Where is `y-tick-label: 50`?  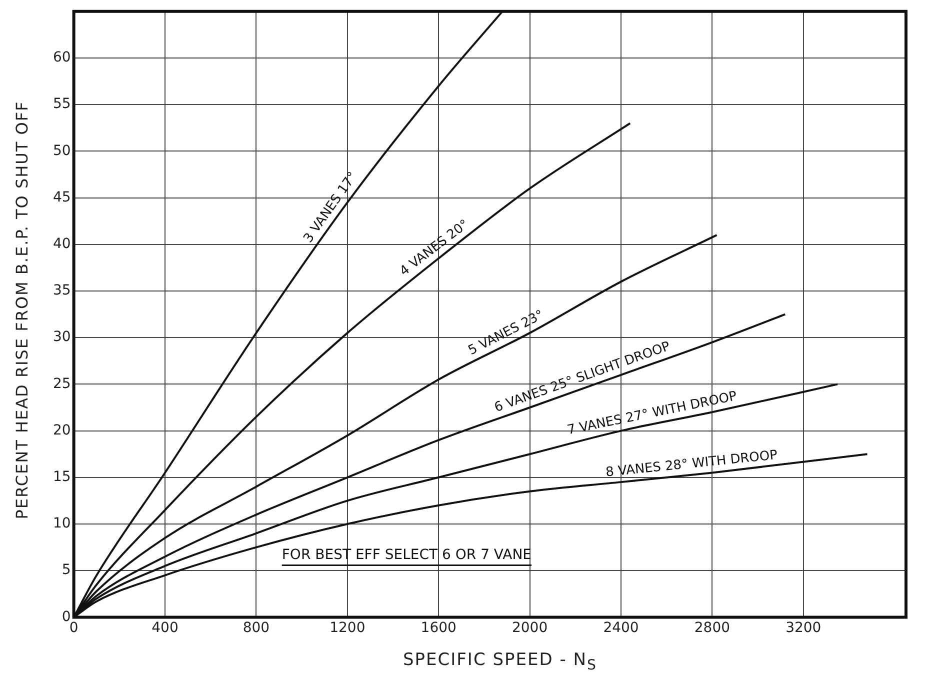 y-tick-label: 50 is located at coordinates (61, 150).